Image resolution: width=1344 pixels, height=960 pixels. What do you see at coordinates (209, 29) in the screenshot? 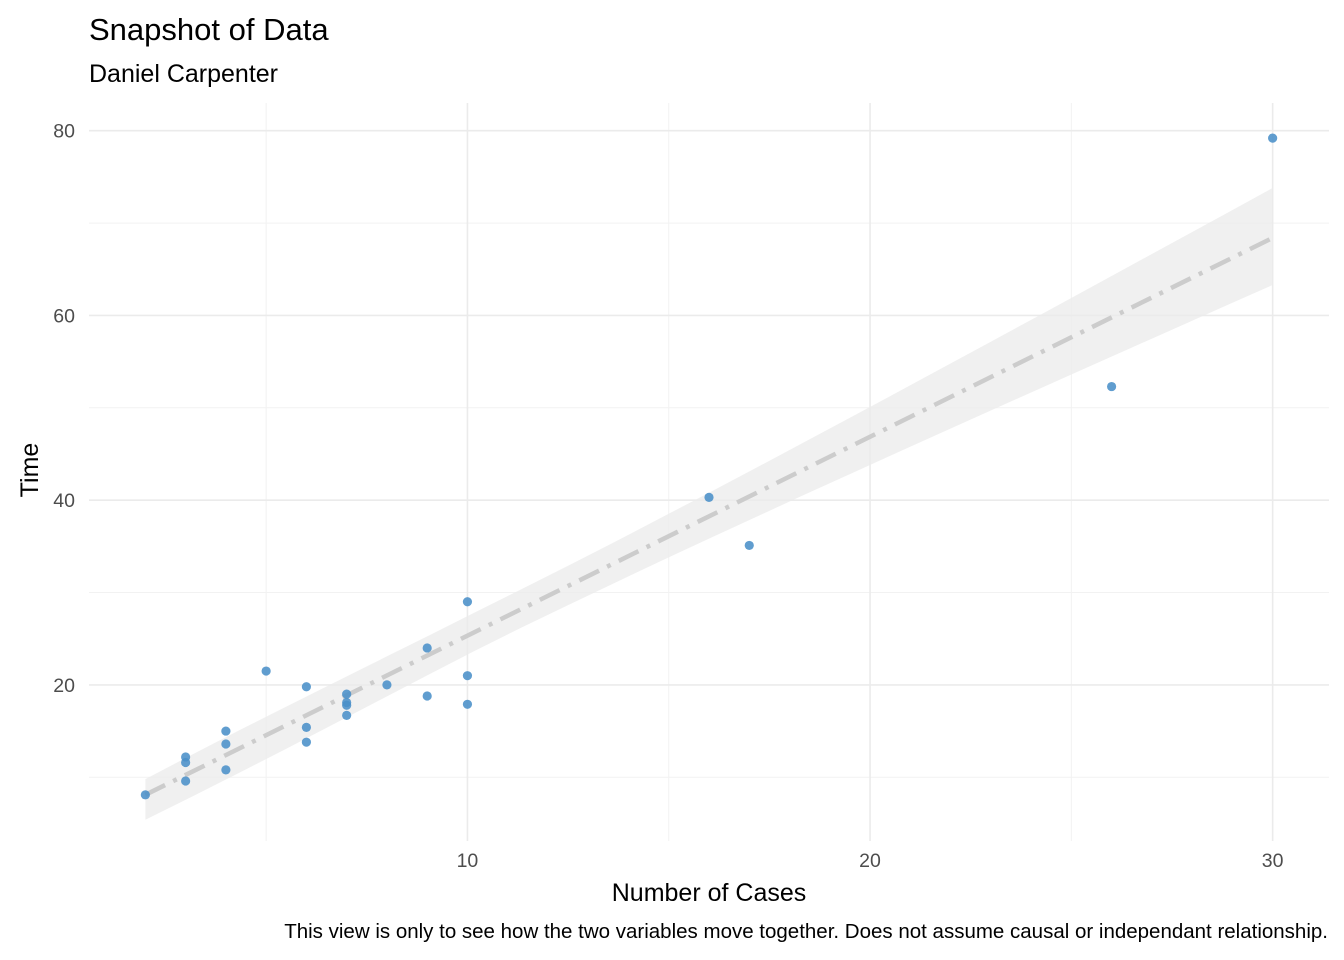
I see `chart-title: Snapshot of Data` at bounding box center [209, 29].